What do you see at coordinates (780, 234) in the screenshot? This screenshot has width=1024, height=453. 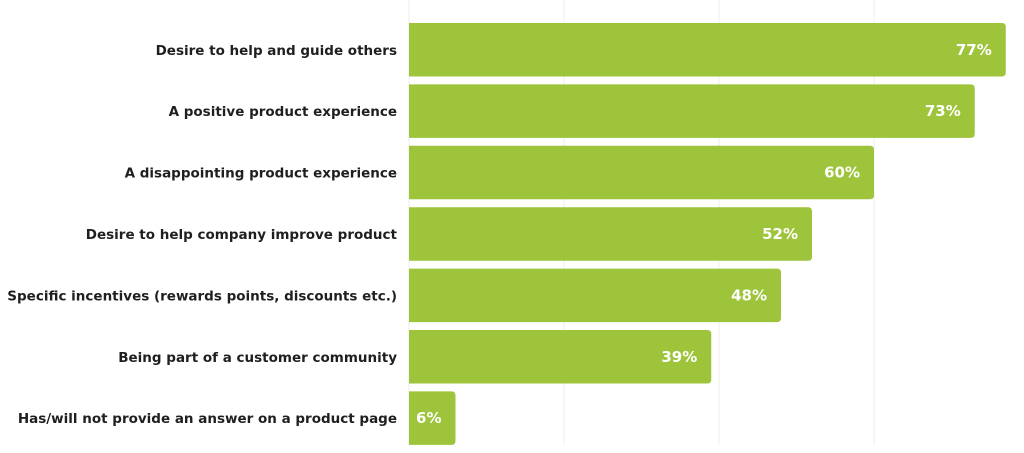 I see `value-label: 52%` at bounding box center [780, 234].